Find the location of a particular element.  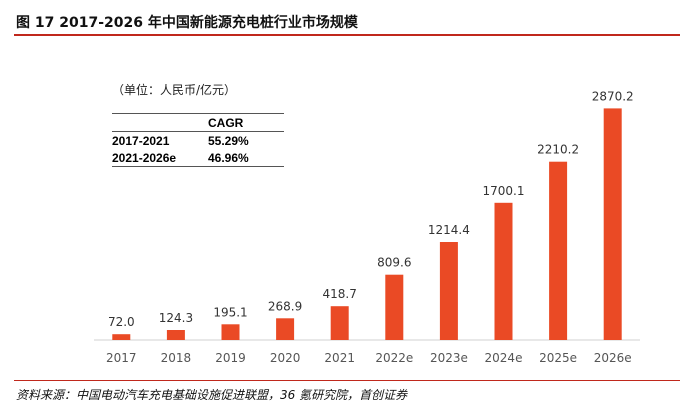

cagr-period: 2017-2021 is located at coordinates (141, 140).